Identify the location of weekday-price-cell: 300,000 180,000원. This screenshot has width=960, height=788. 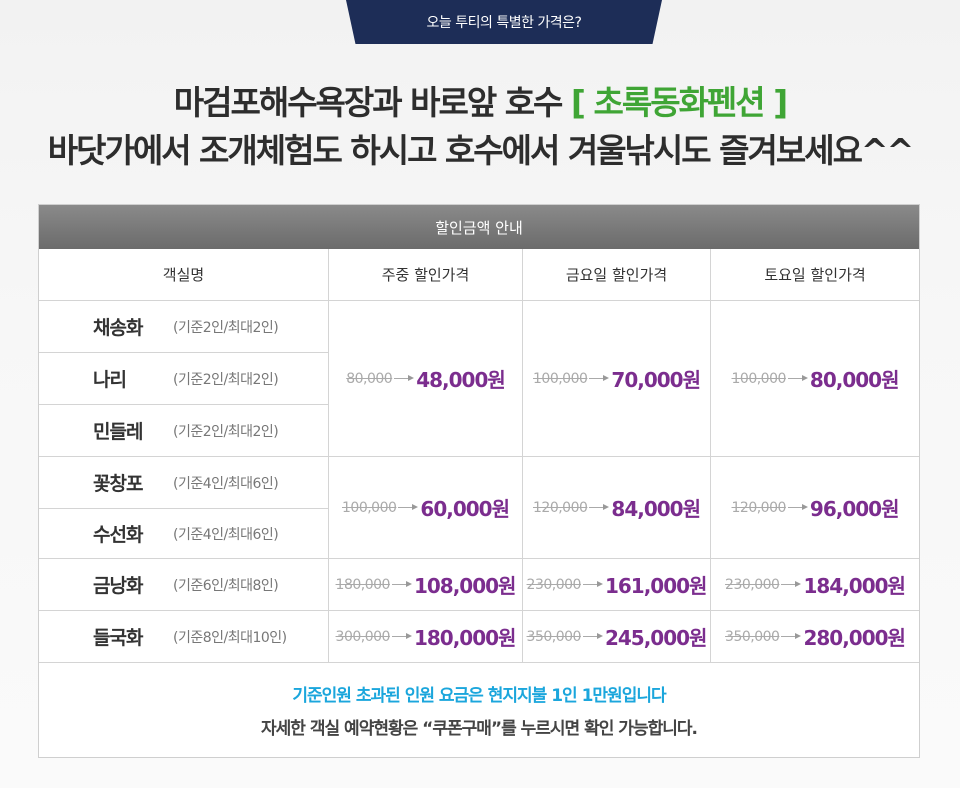
(426, 637).